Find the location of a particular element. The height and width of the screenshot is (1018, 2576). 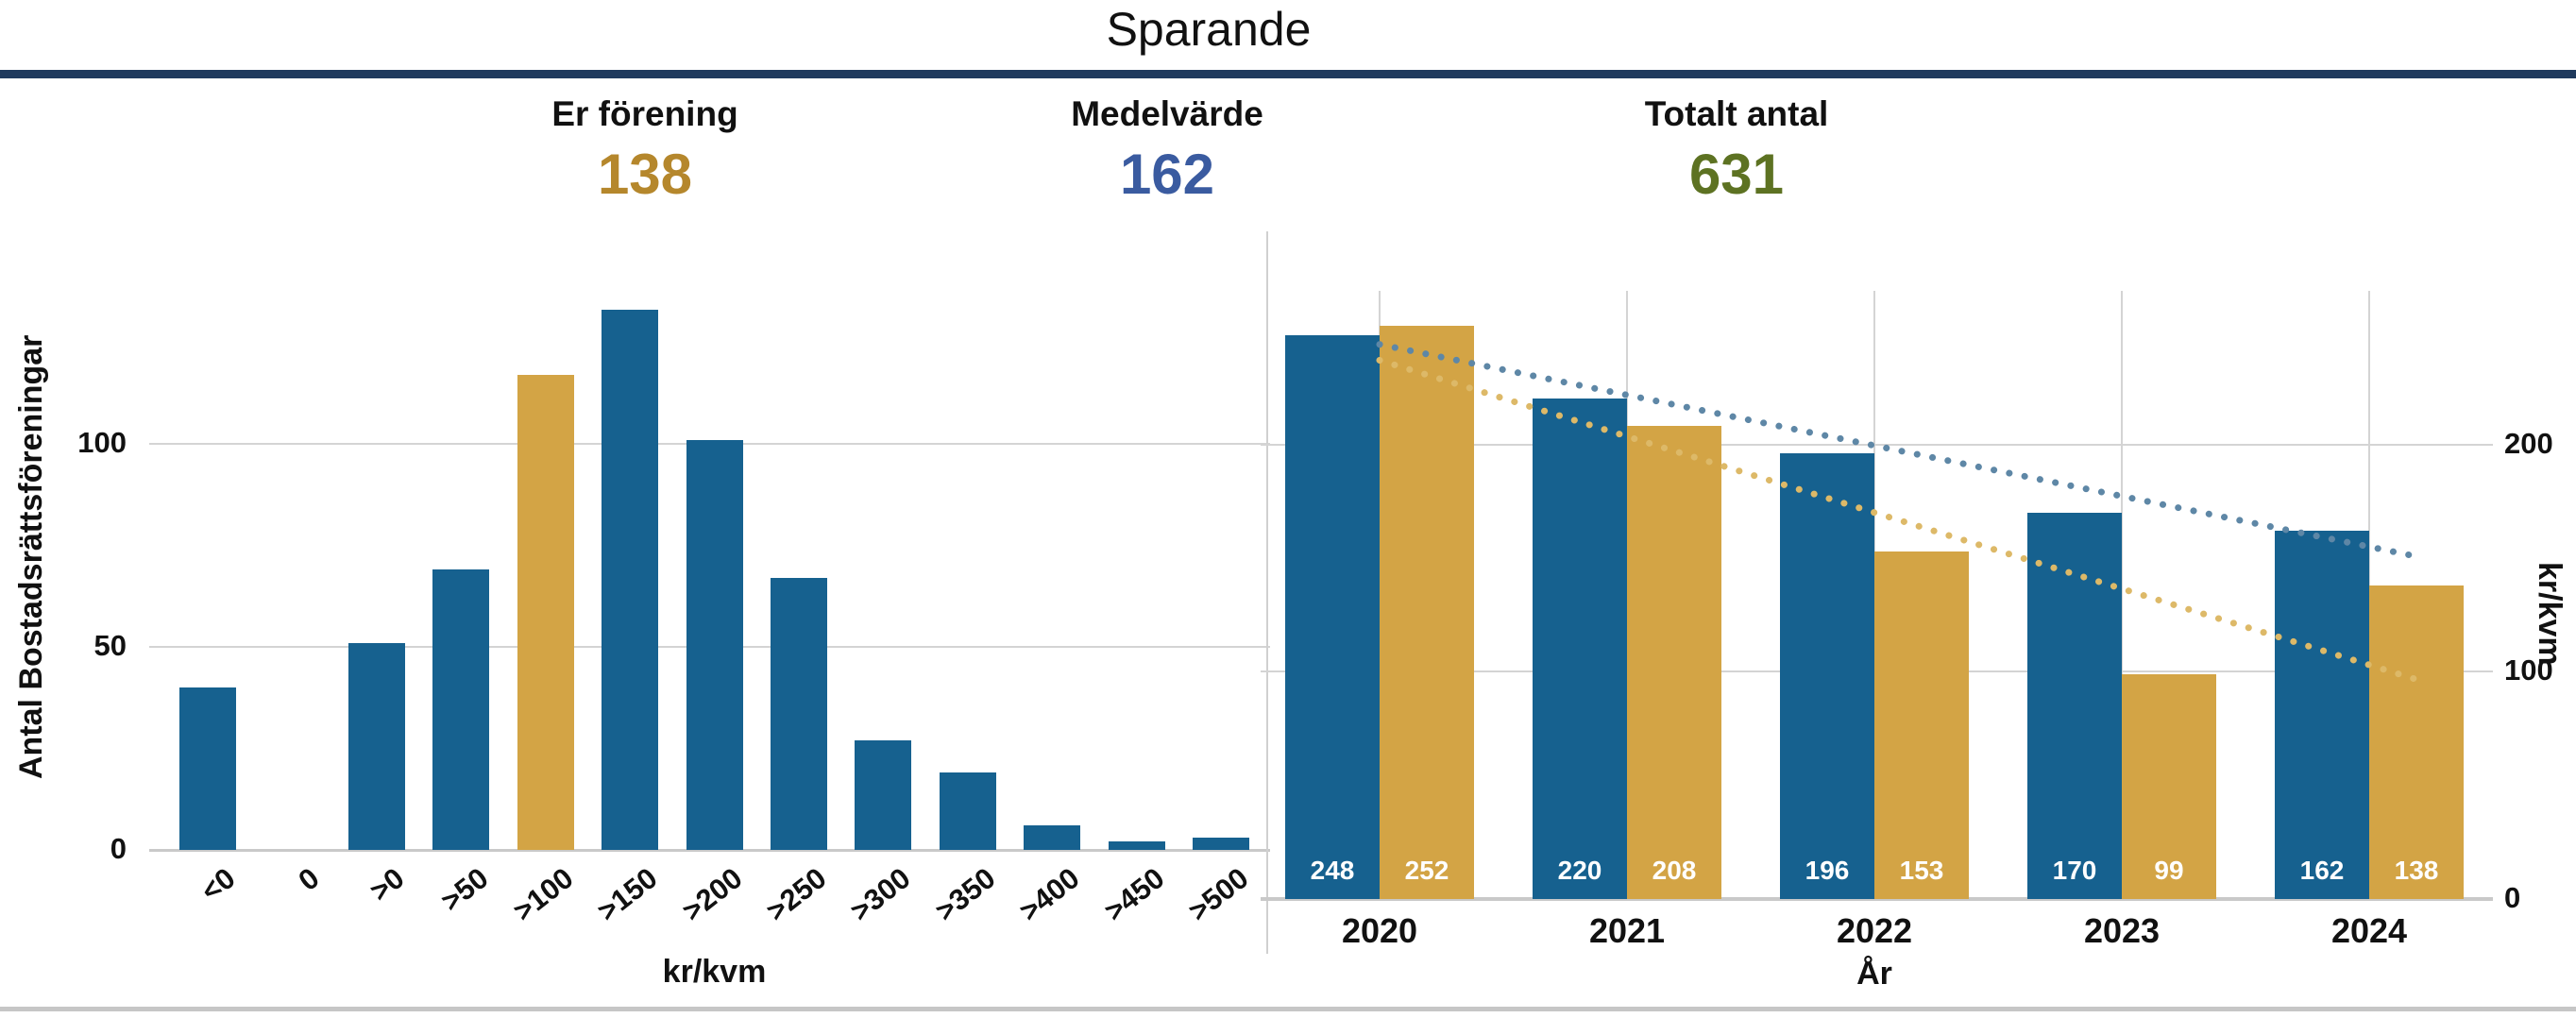

bar-2023-er-forening is located at coordinates (2169, 786).